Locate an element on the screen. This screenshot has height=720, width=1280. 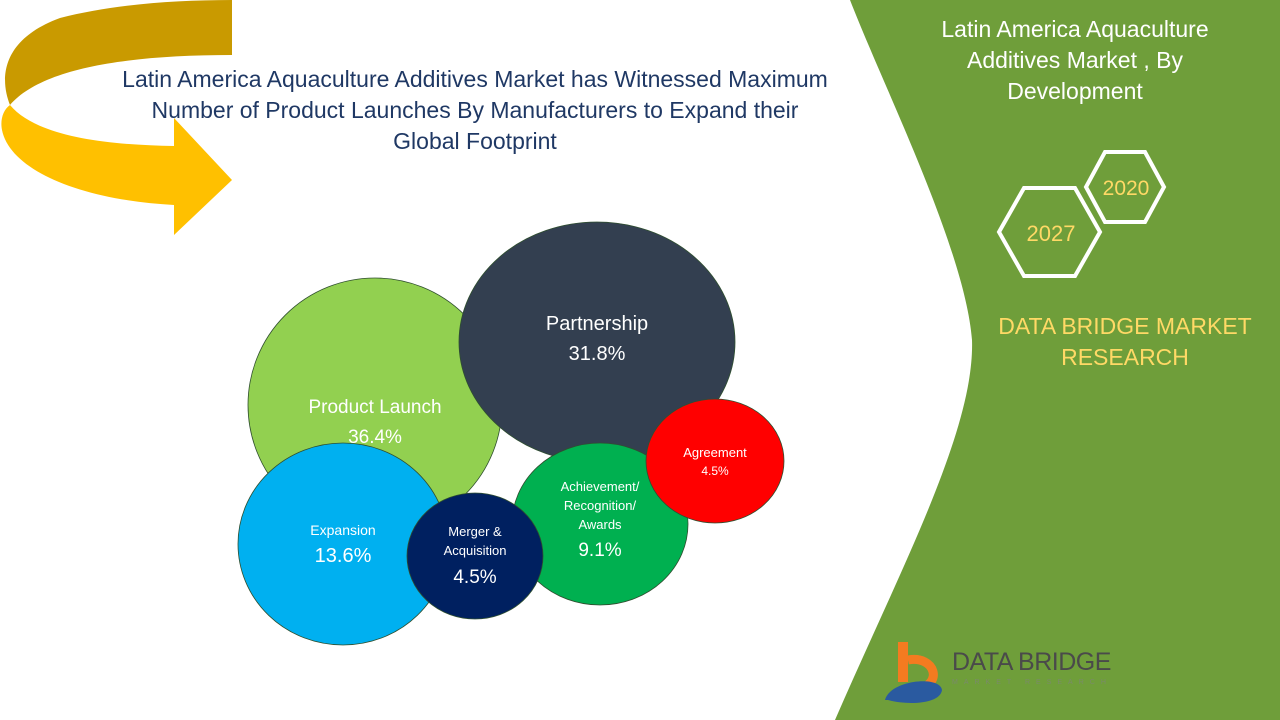
bubble-label-expansion: Expansion is located at coordinates (342, 530).